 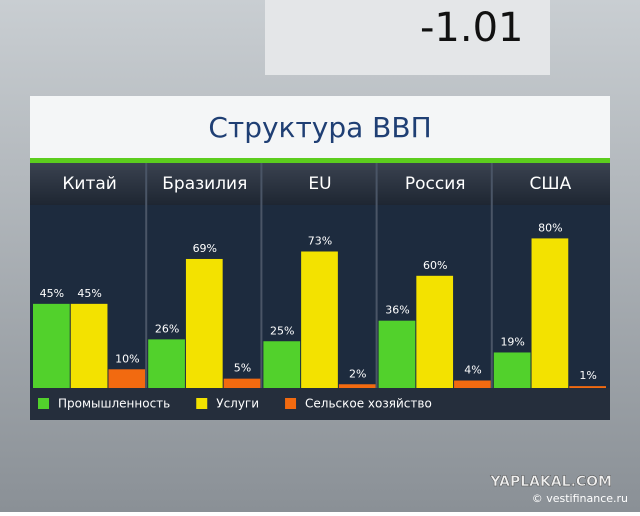 What do you see at coordinates (580, 498) in the screenshot?
I see `source: © vestifinance.ru` at bounding box center [580, 498].